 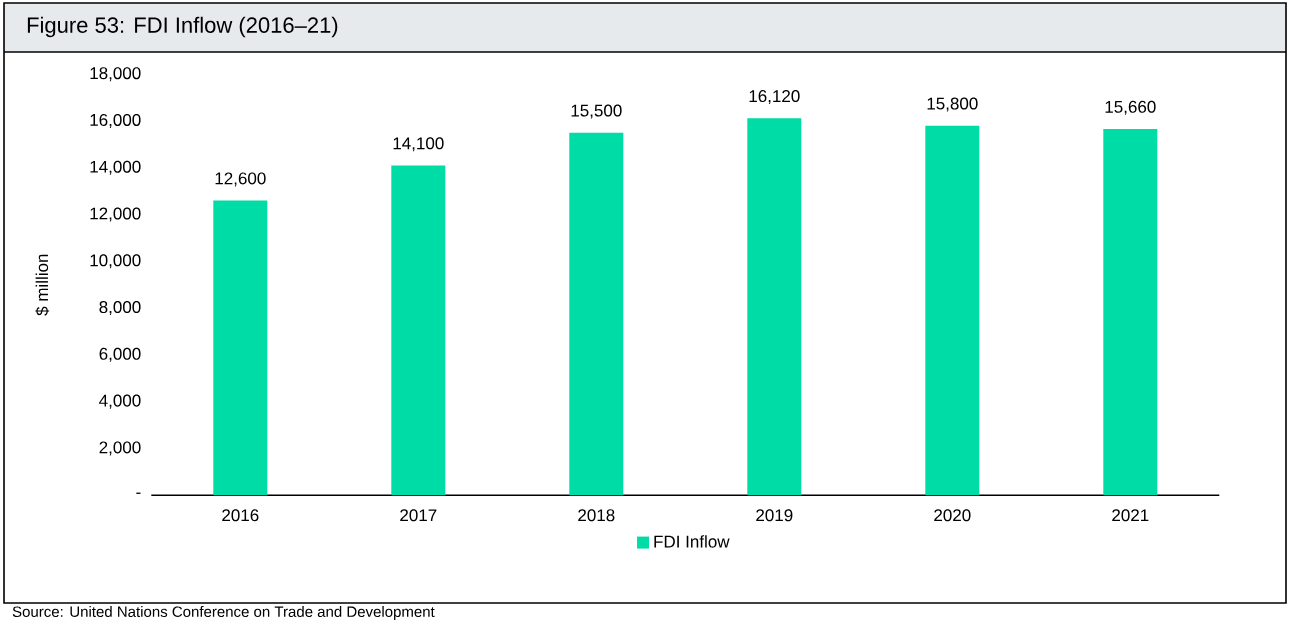 I want to click on y-tick-label: 6,000, so click(x=120, y=354).